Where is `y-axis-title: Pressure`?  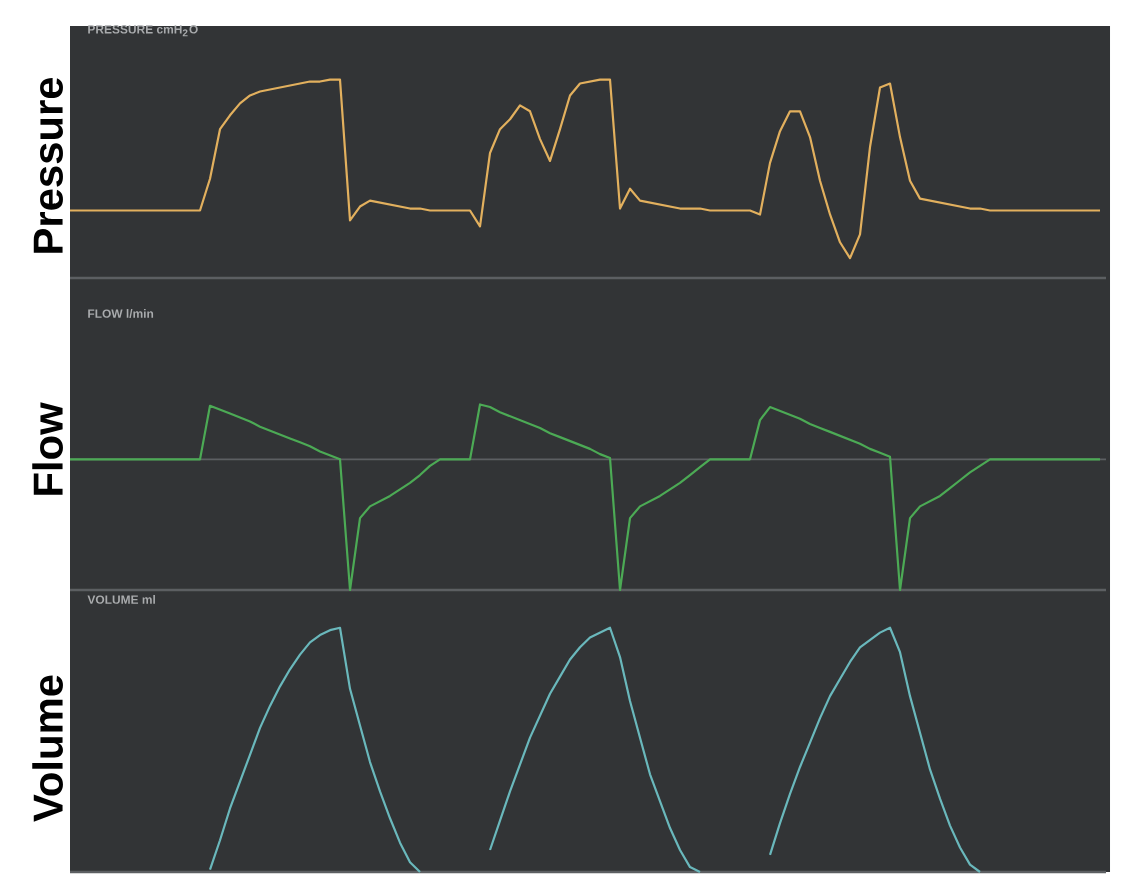
y-axis-title: Pressure is located at coordinates (48, 165).